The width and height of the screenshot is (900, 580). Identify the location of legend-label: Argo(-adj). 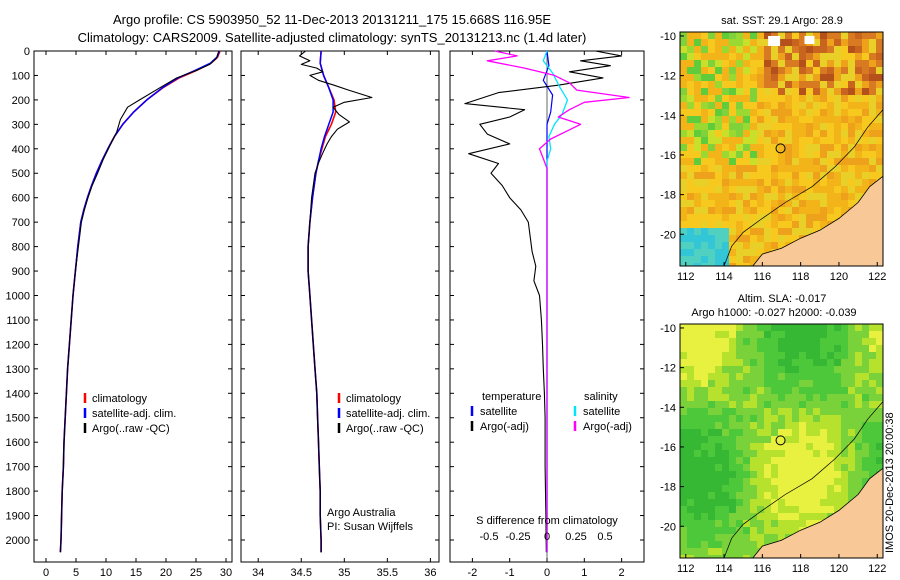
(504, 427).